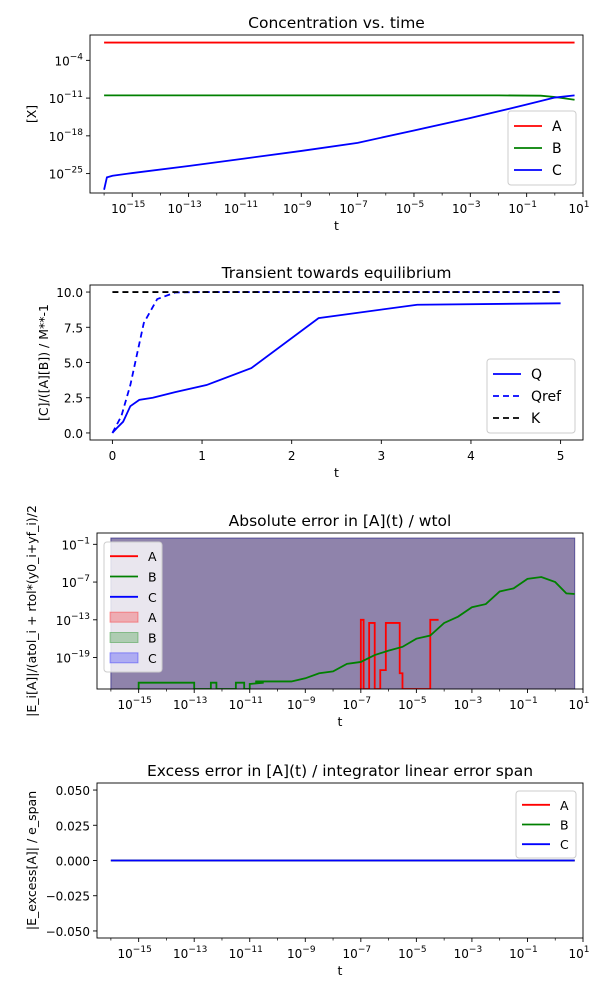 The width and height of the screenshot is (600, 1000). What do you see at coordinates (66, 174) in the screenshot?
I see `y-tick-label: 10⁻²⁵` at bounding box center [66, 174].